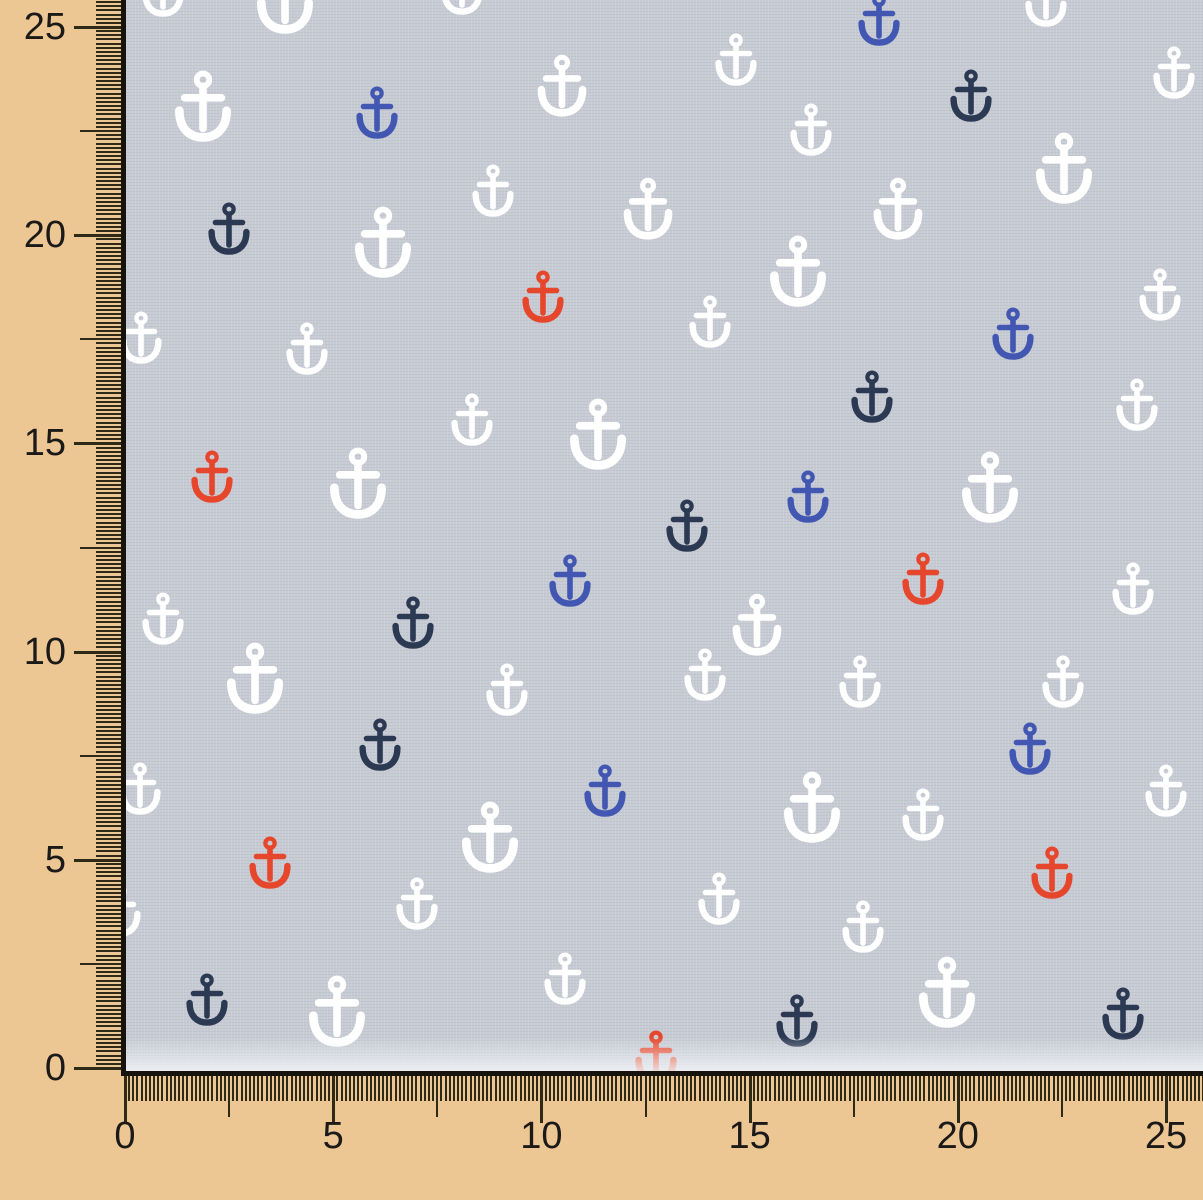 Image resolution: width=1203 pixels, height=1200 pixels. Describe the element at coordinates (749, 1136) in the screenshot. I see `horizontal-ruler-label: 15` at that location.